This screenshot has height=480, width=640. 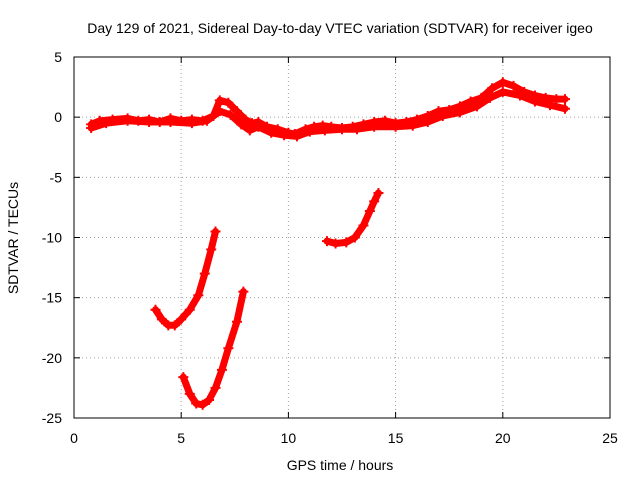 I want to click on y-tick-label: -25, so click(x=52, y=418).